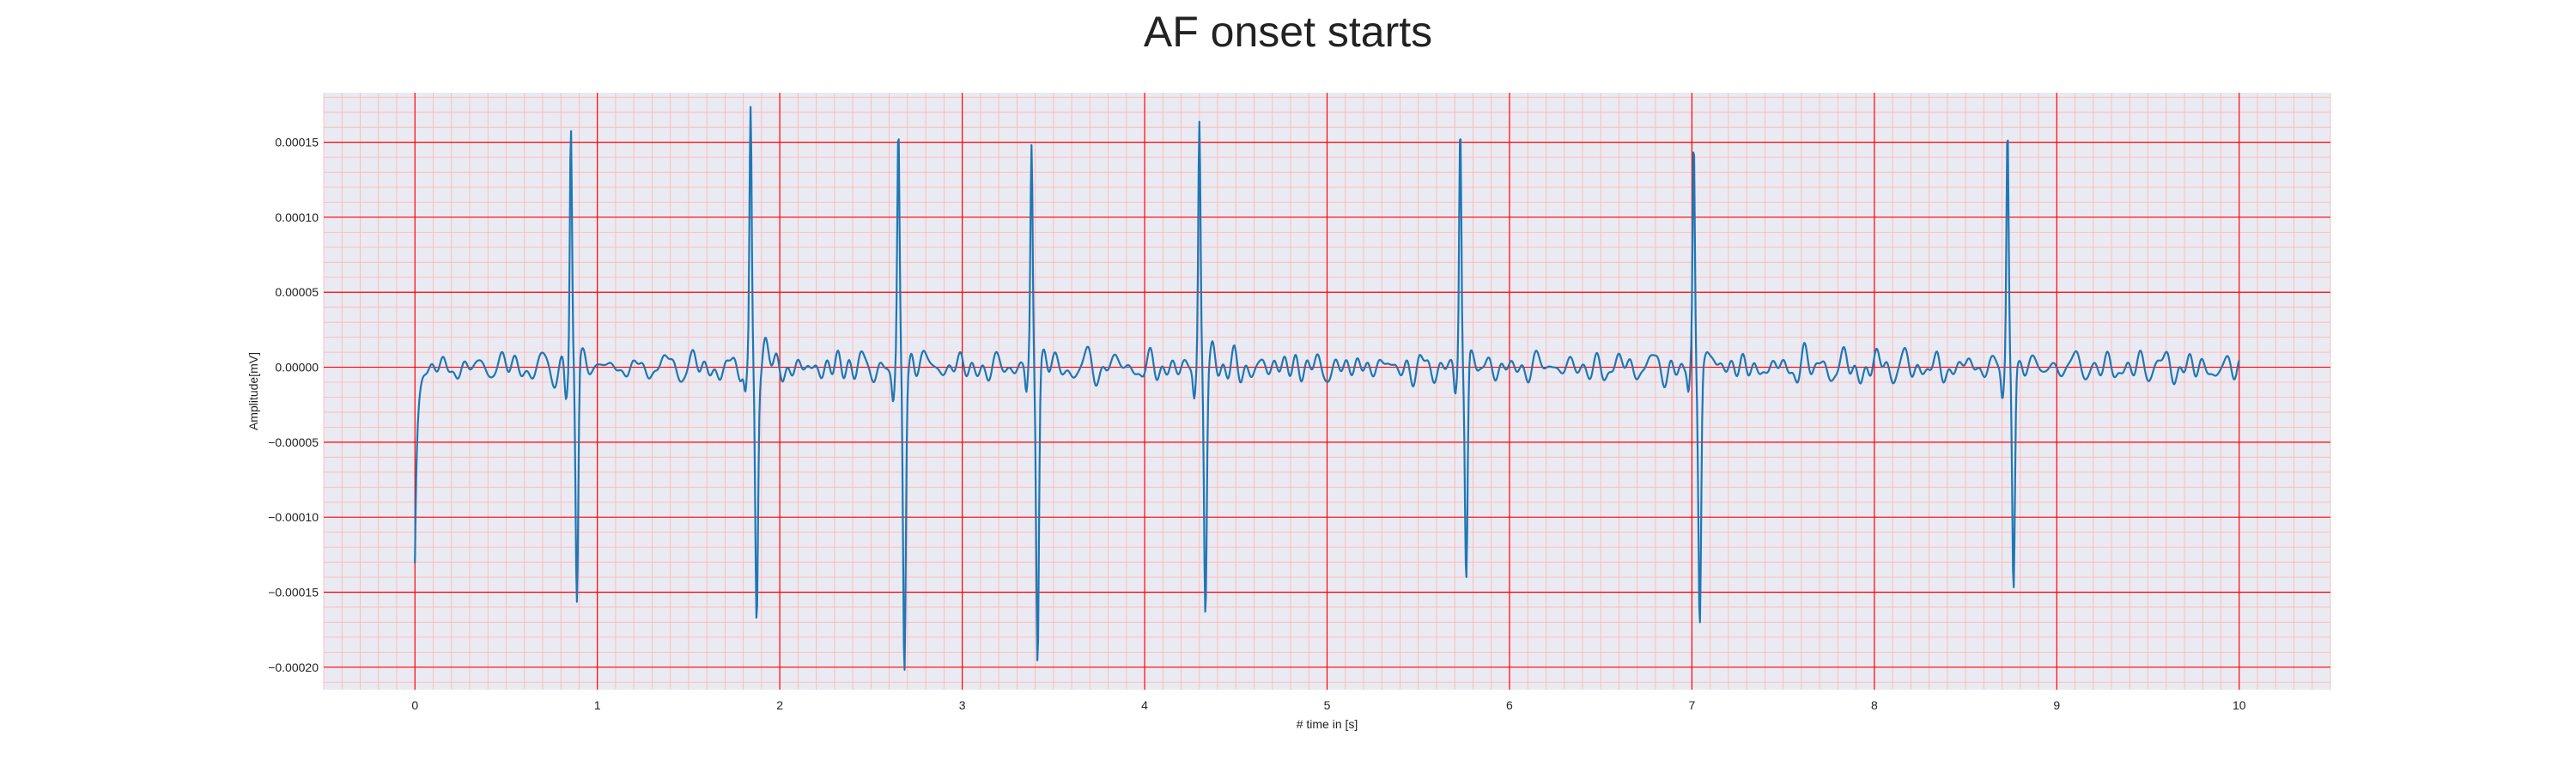 The width and height of the screenshot is (2576, 773). Describe the element at coordinates (414, 705) in the screenshot. I see `x-tick-label: 0` at that location.